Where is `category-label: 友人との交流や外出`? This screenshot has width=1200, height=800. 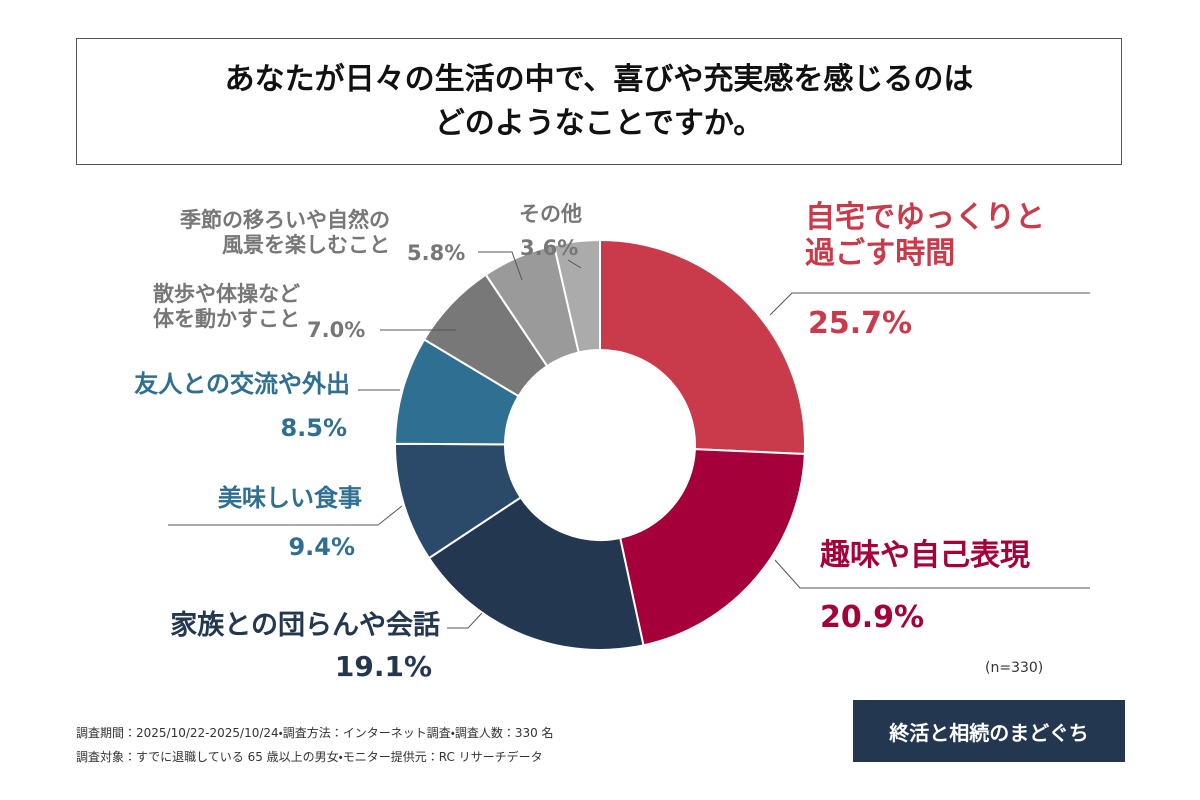
category-label: 友人との交流や外出 is located at coordinates (242, 384).